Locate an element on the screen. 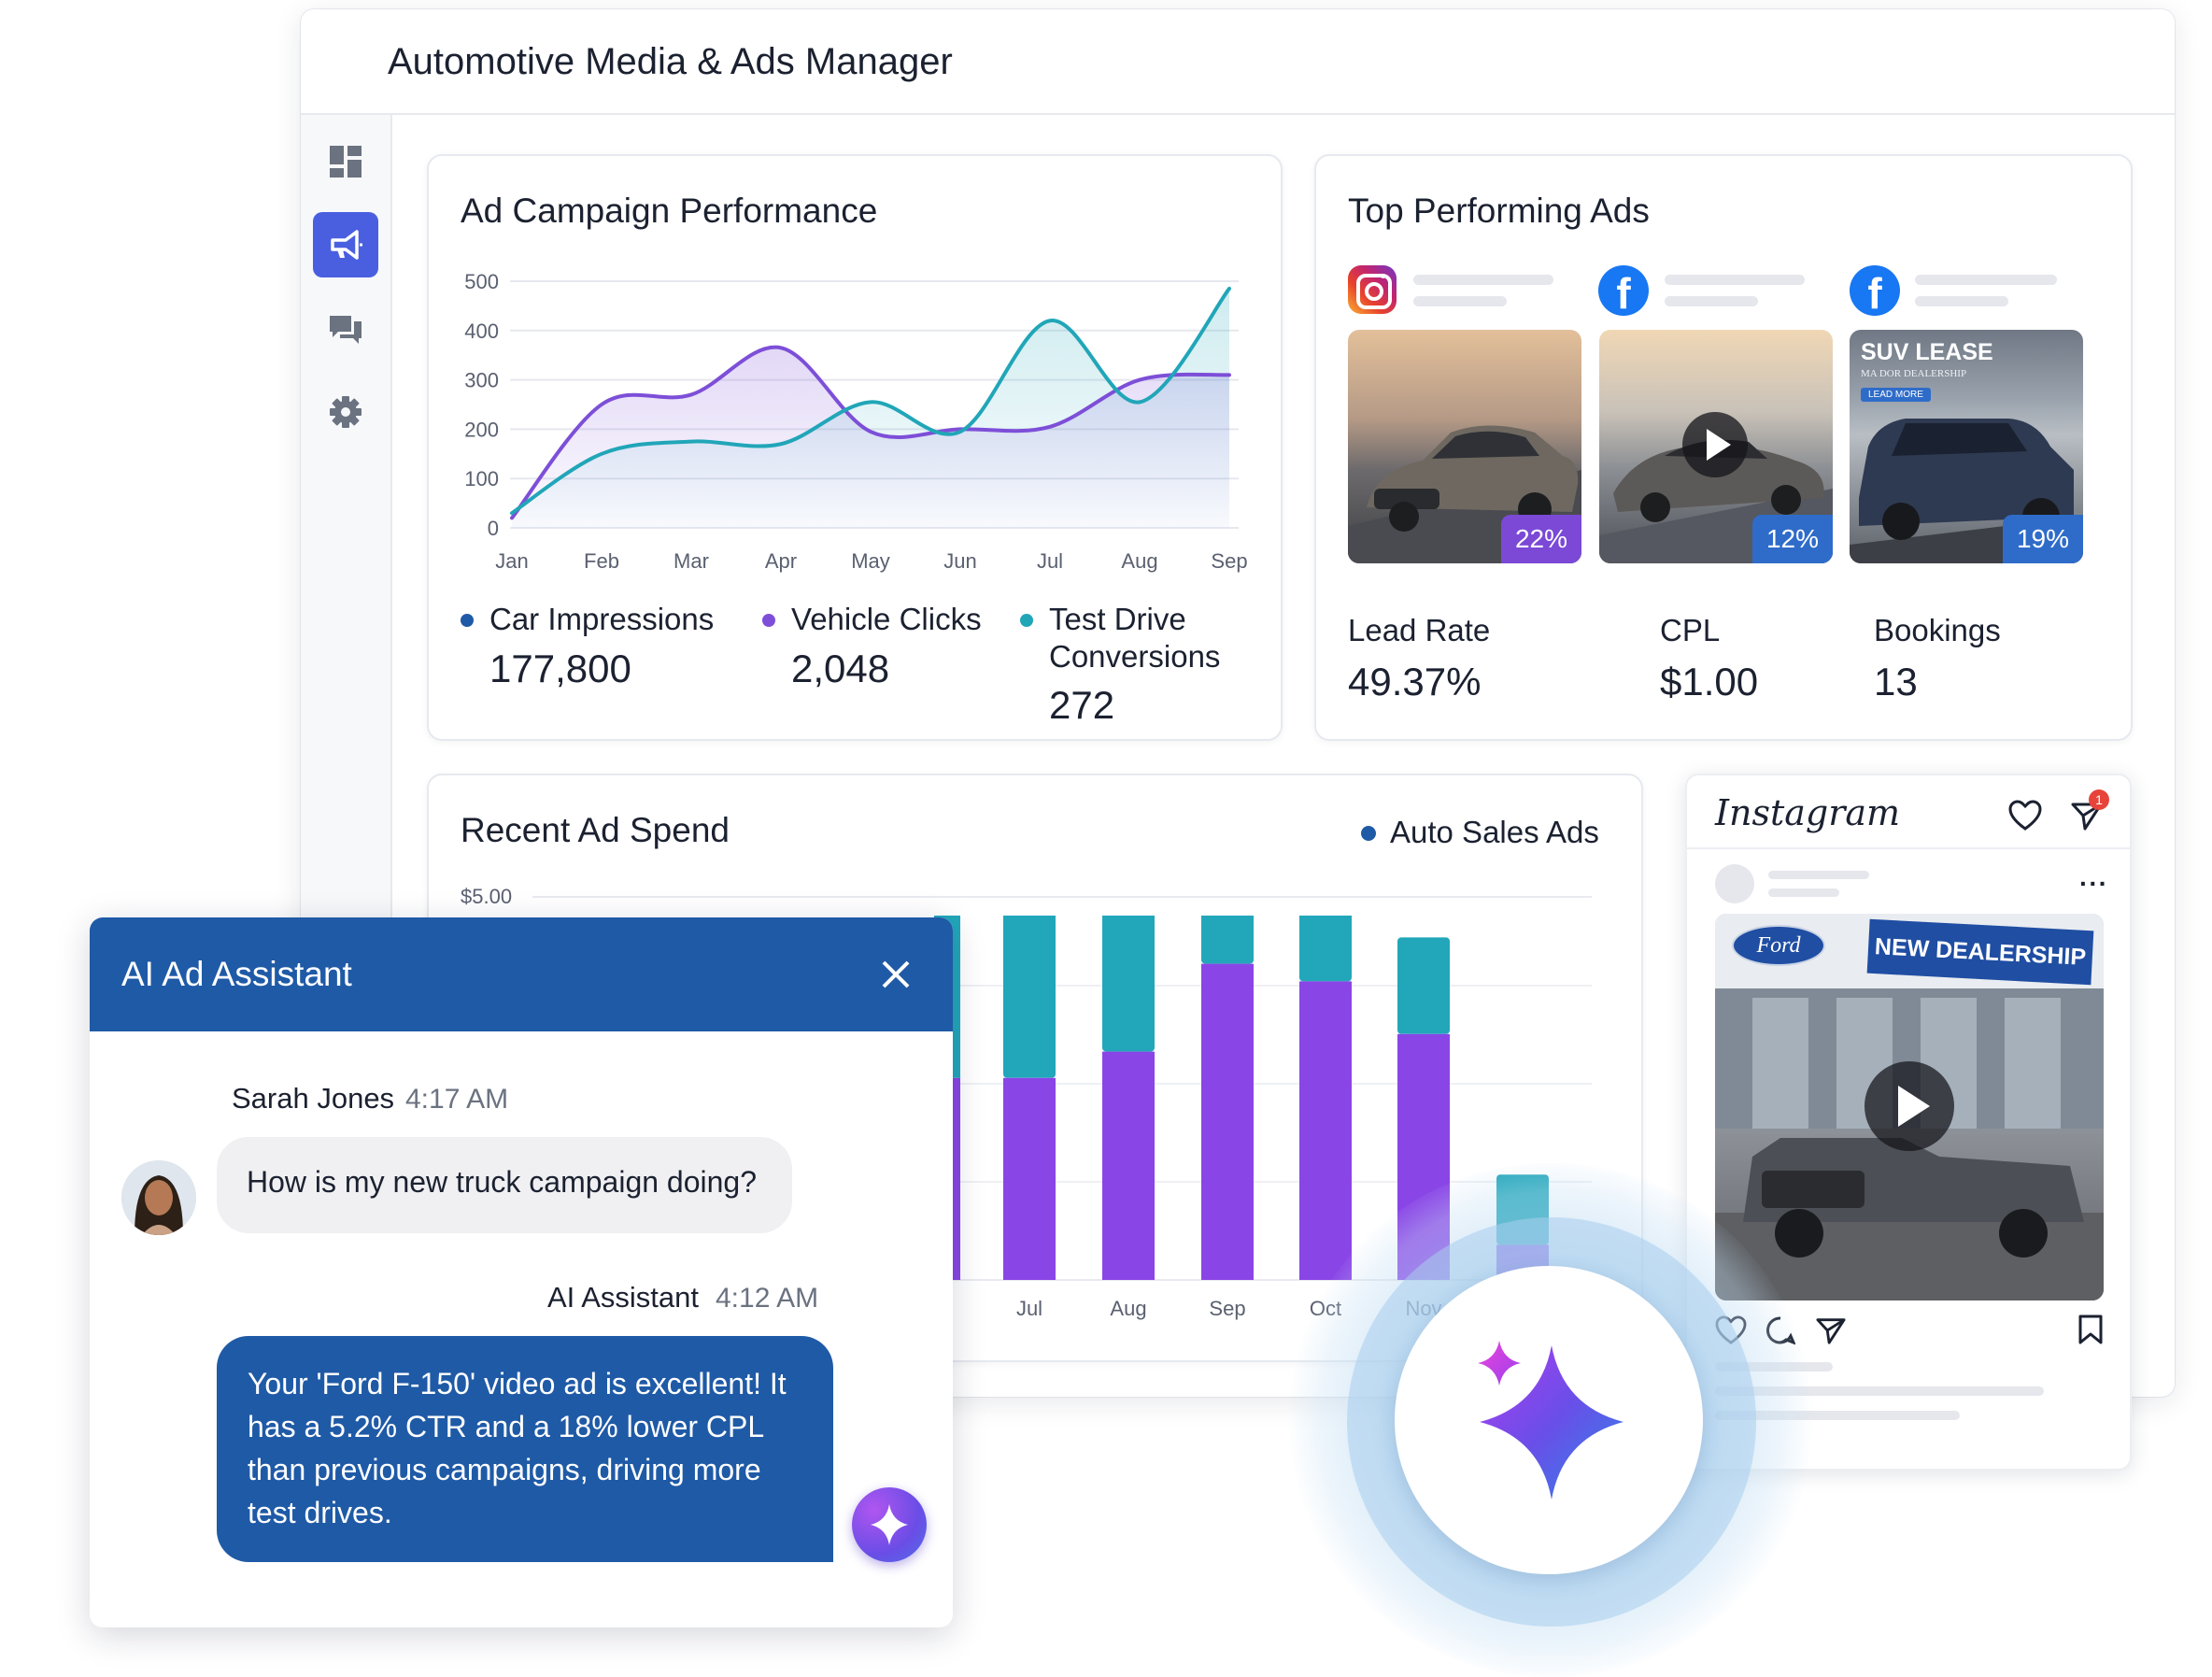 The width and height of the screenshot is (2212, 1677). metric-label-cpl: CPL is located at coordinates (1690, 630).